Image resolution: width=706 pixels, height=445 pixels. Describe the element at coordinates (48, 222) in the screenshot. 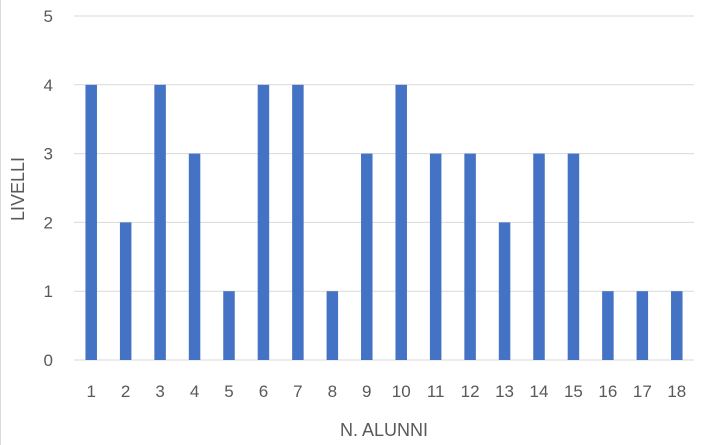

I see `y-tick-label: 2` at that location.